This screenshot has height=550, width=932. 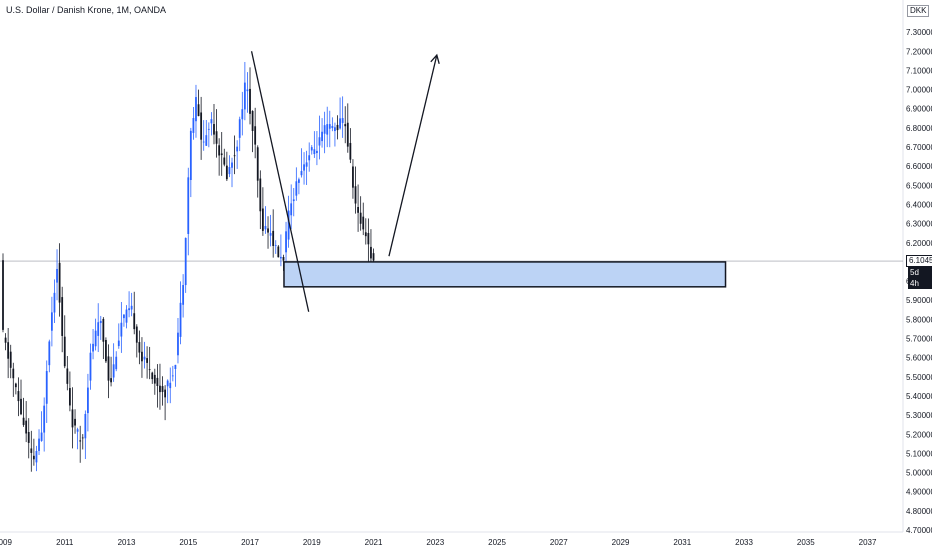 I want to click on time-tick-label: 2013, so click(x=127, y=542).